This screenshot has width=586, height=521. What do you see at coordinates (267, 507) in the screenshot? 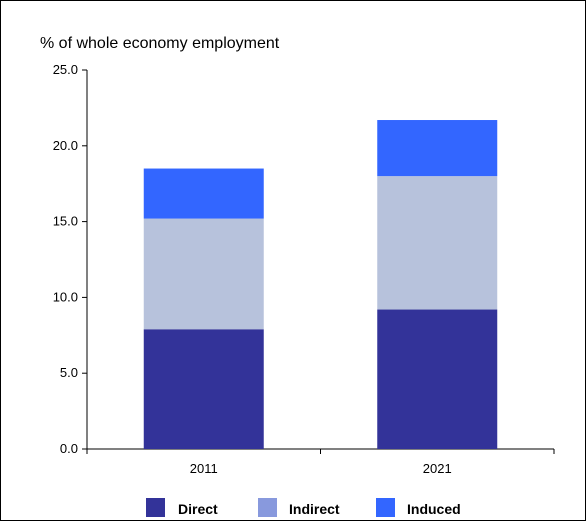
I see `legend-swatch-indirect` at bounding box center [267, 507].